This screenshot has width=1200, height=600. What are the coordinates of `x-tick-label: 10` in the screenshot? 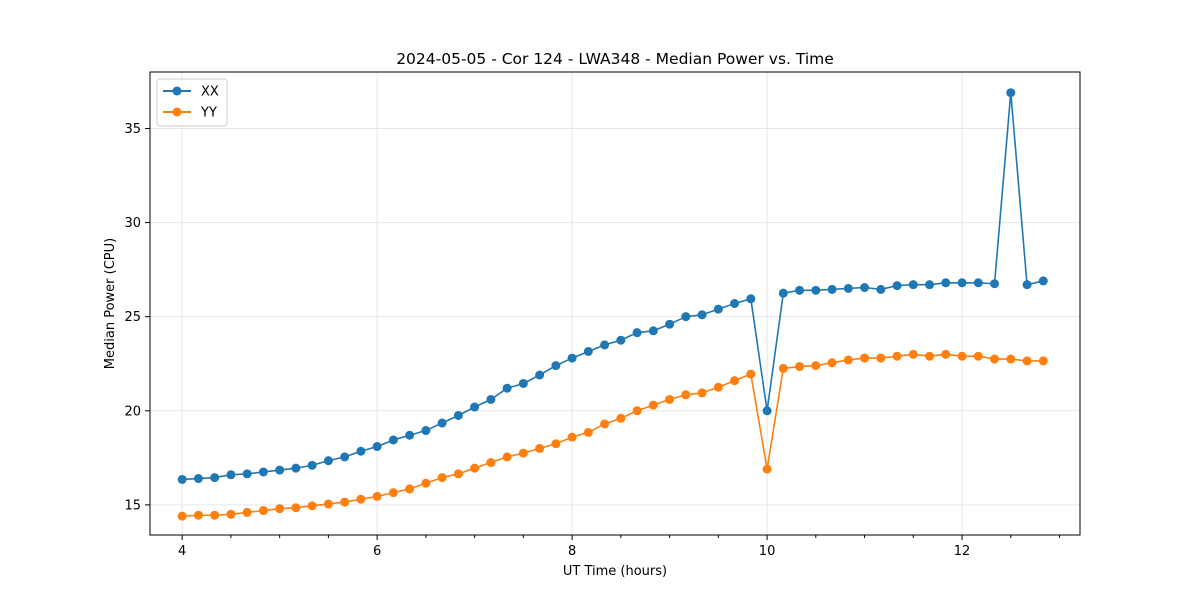 It's located at (767, 551).